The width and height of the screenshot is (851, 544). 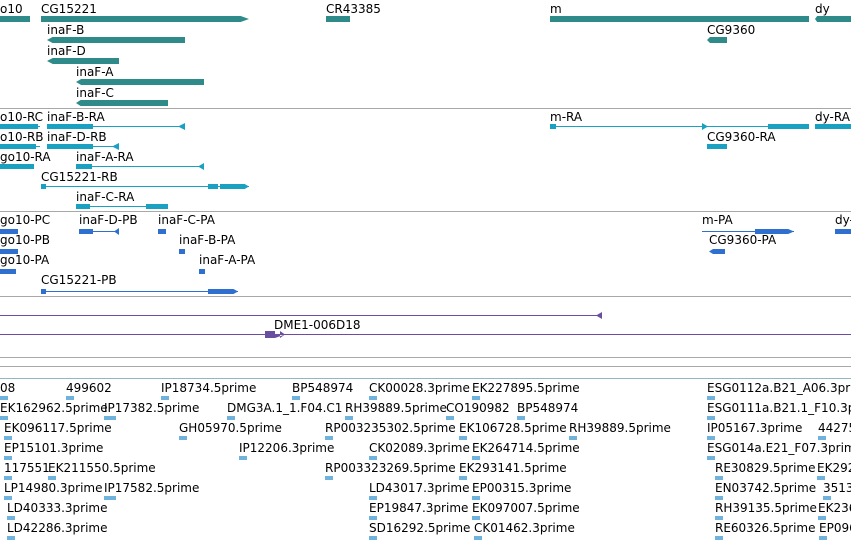 I want to click on est-label: 117551, so click(x=27, y=468).